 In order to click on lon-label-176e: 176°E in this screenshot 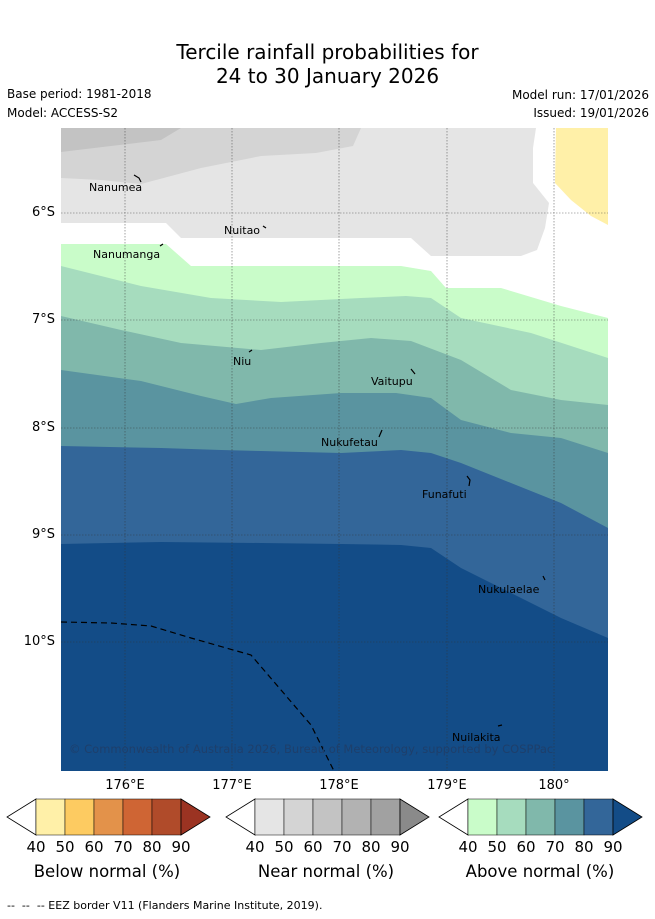, I will do `click(125, 785)`.